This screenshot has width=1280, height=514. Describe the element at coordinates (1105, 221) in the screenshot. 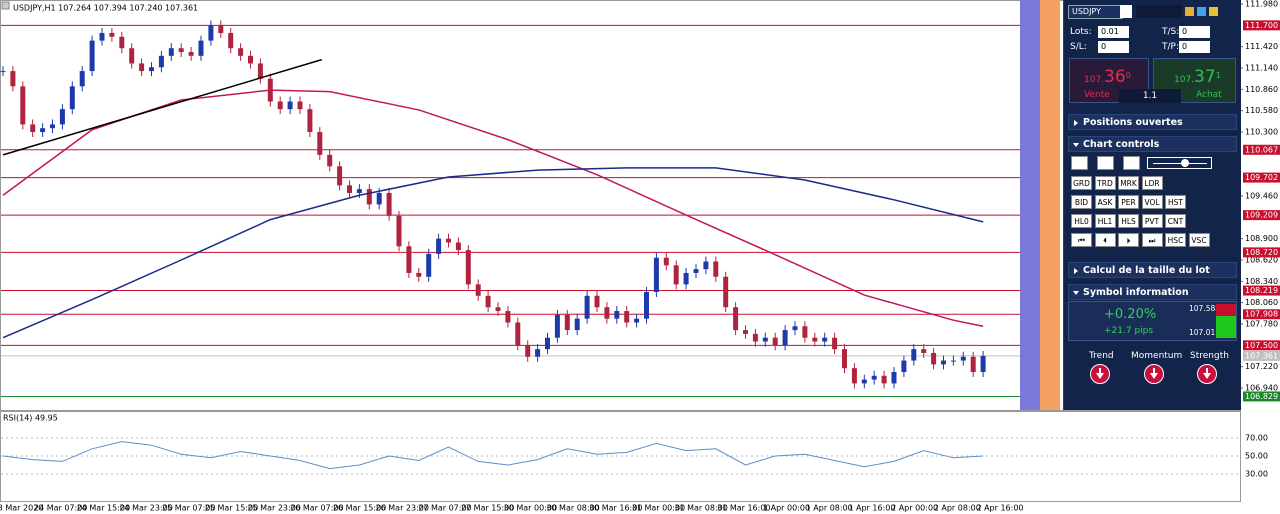

I see `control-button: HL1` at that location.